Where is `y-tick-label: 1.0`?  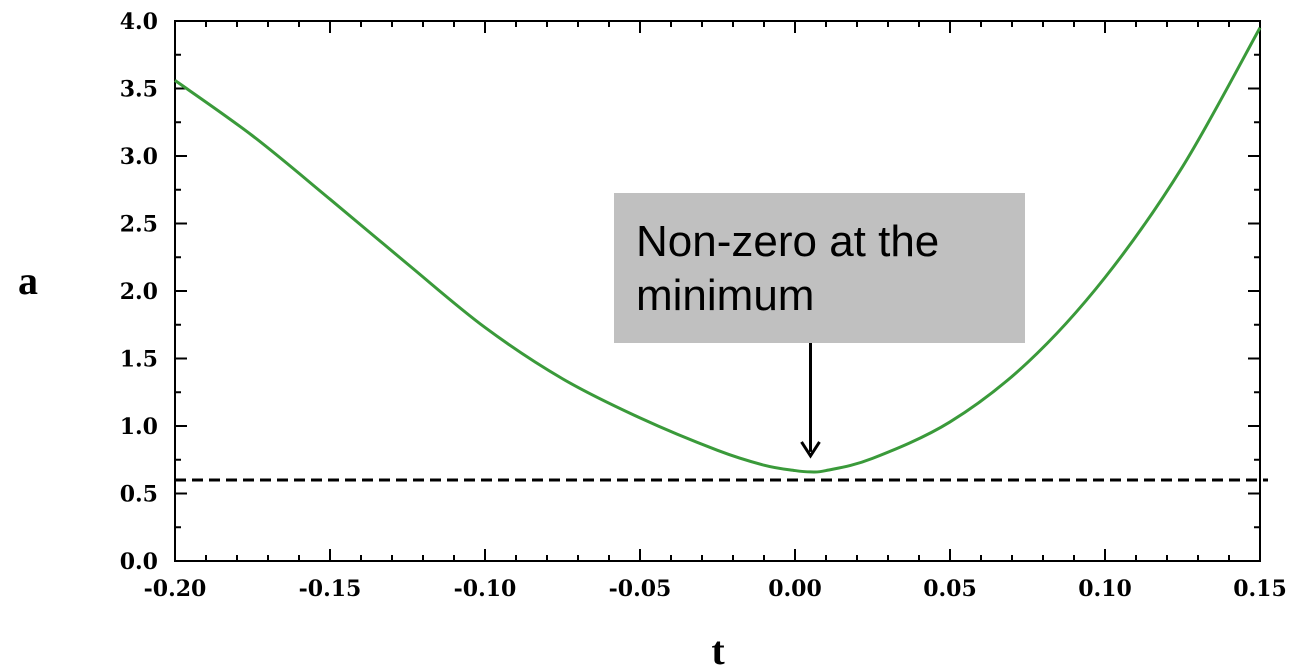 y-tick-label: 1.0 is located at coordinates (139, 427).